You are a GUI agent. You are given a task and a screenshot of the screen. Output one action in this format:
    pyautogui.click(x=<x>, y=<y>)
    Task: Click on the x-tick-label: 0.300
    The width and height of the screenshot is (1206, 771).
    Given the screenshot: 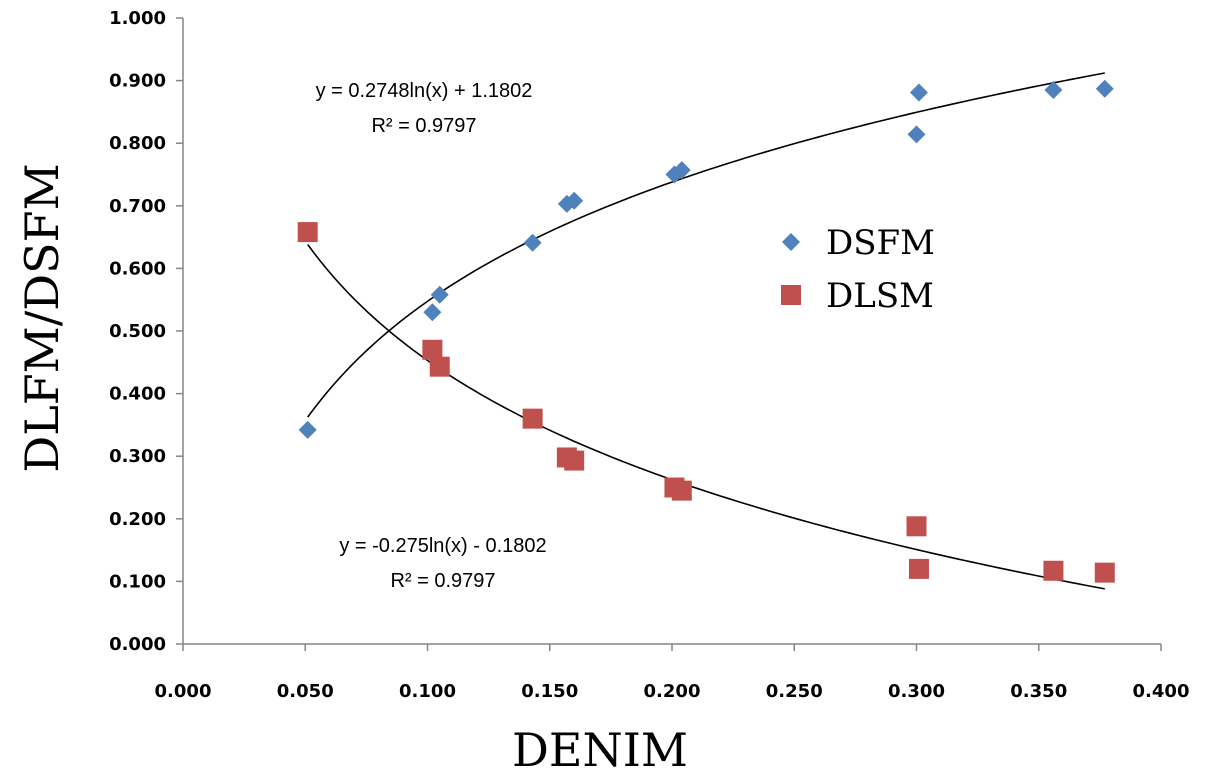 What is the action you would take?
    pyautogui.click(x=916, y=691)
    